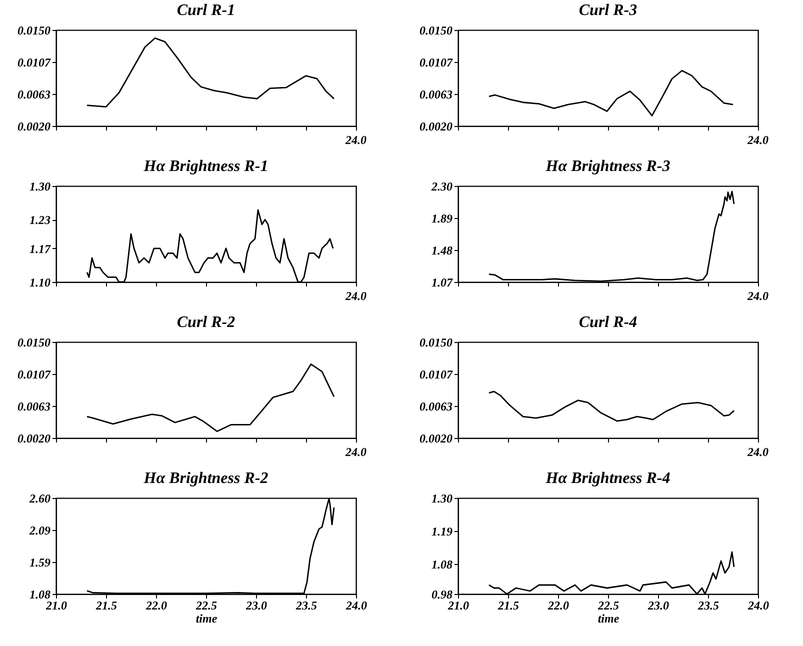 The width and height of the screenshot is (803, 646). Describe the element at coordinates (41, 249) in the screenshot. I see `y-tick-label: 1.17` at that location.